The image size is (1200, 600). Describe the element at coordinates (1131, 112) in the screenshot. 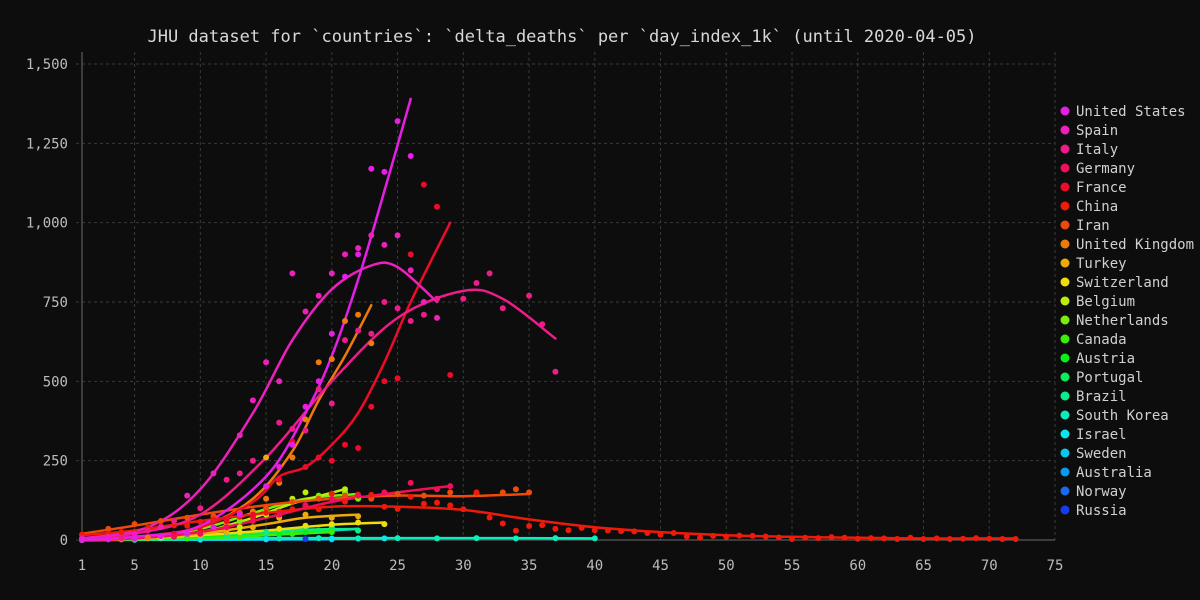

I see `legend-label-united-states: United States` at that location.